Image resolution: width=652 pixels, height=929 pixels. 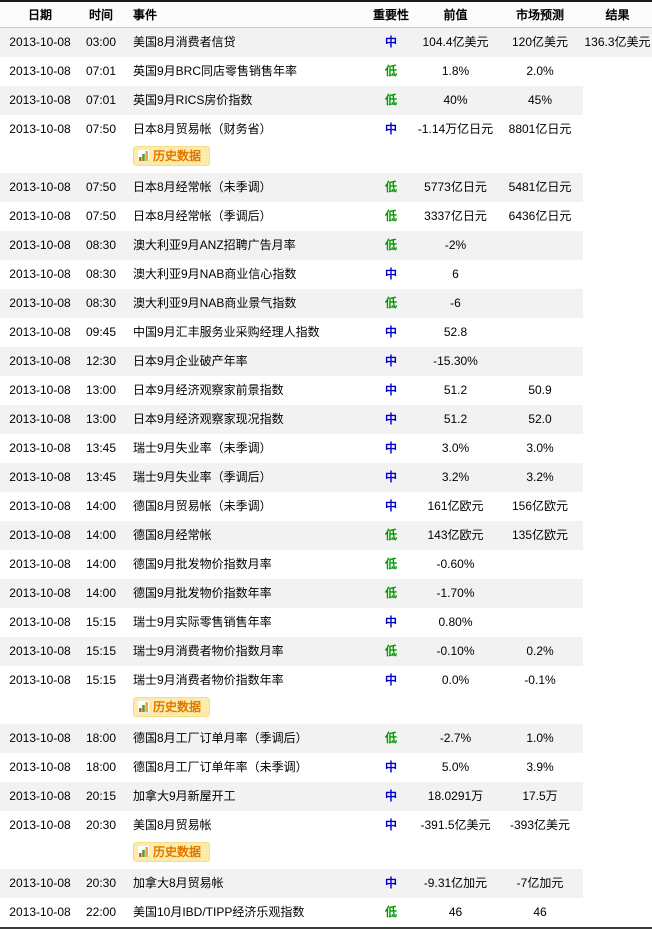 What do you see at coordinates (245, 622) in the screenshot?
I see `event-cell: 瑞士9月实际零售销售年率` at bounding box center [245, 622].